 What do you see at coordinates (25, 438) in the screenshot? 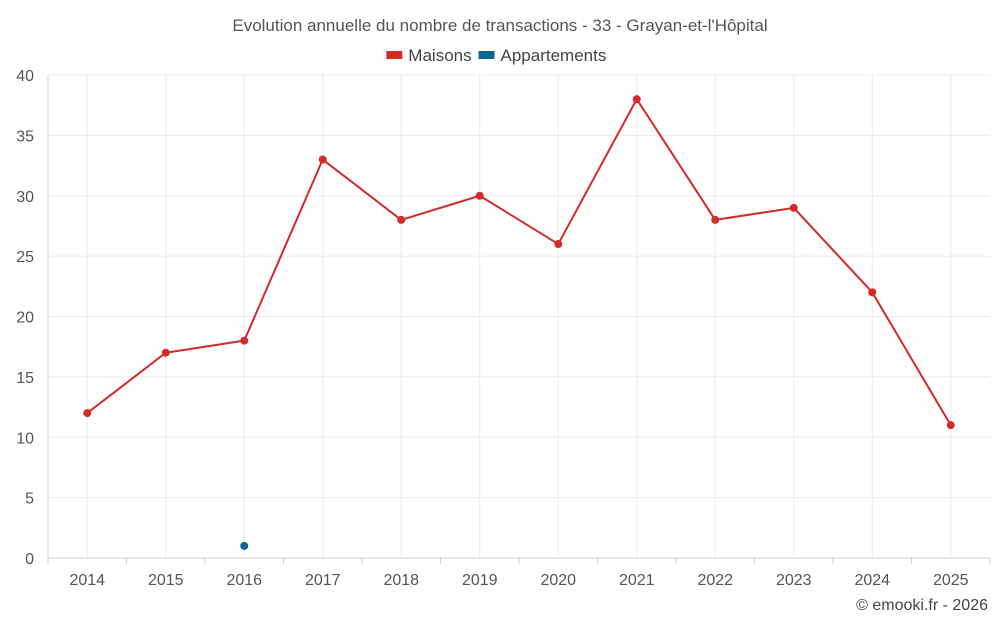
I see `y-tick-label: 10` at bounding box center [25, 438].